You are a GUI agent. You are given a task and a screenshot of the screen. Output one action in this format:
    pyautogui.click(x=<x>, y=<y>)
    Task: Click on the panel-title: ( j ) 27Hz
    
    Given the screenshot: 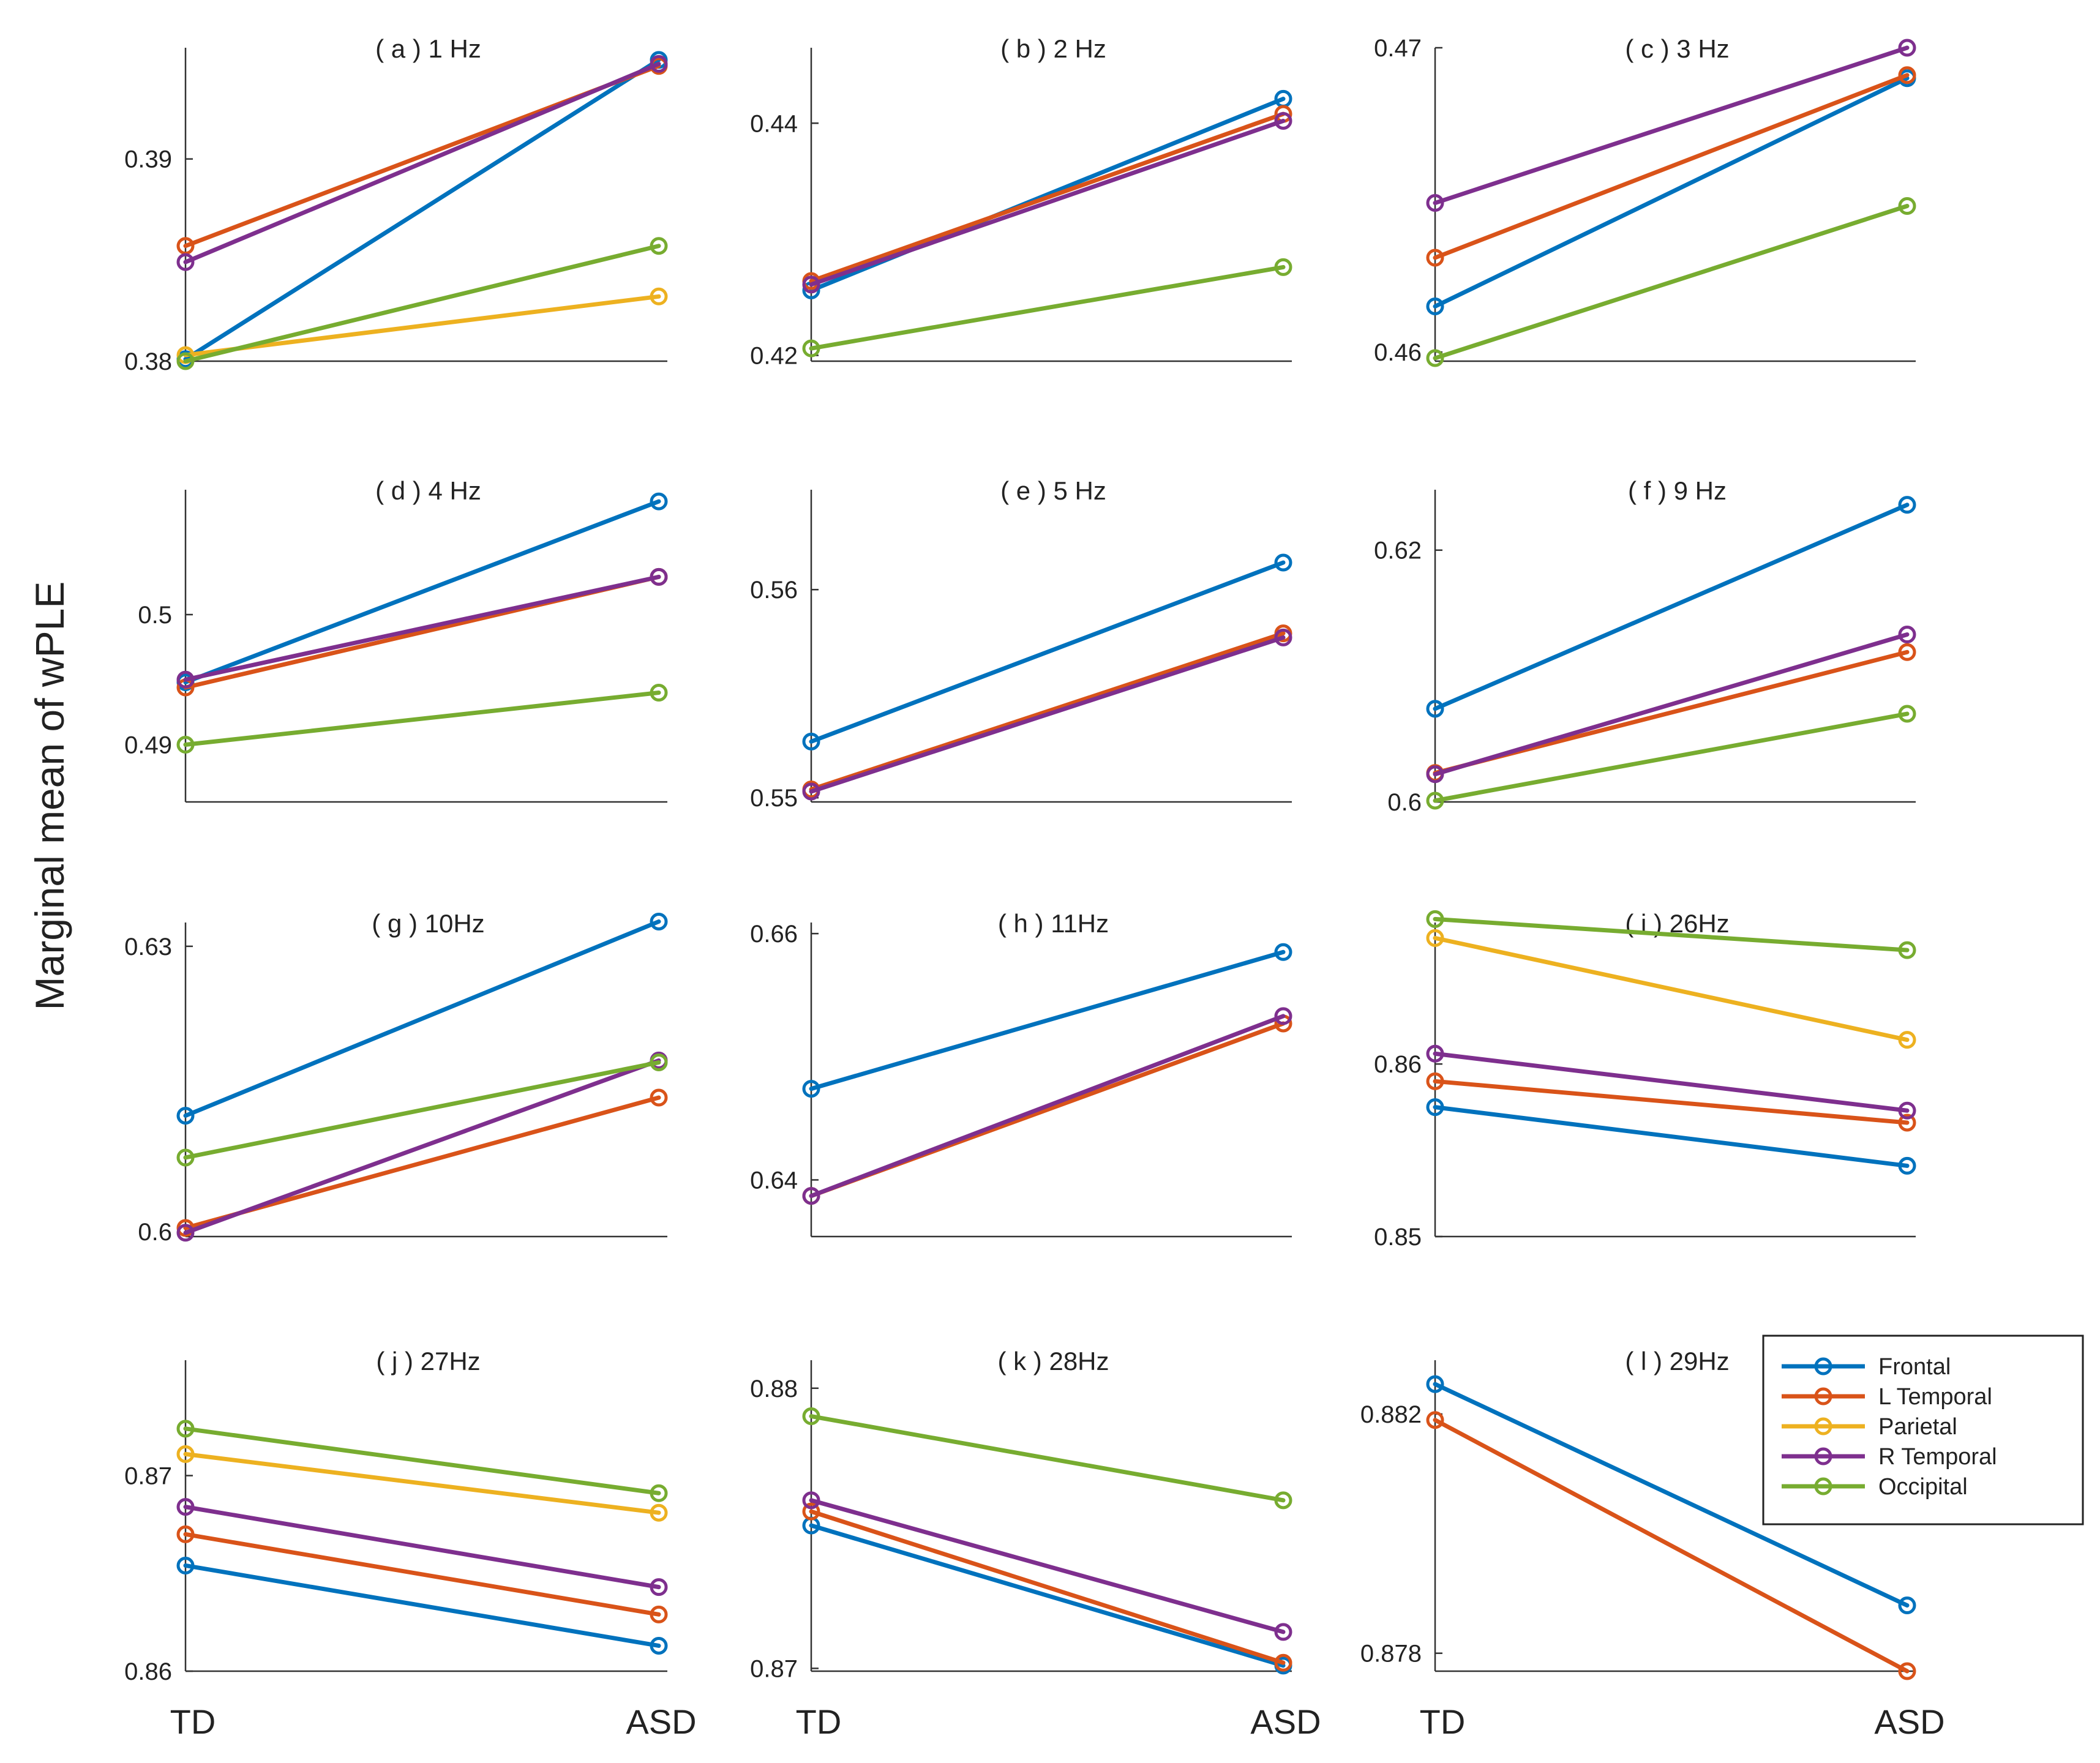 What is the action you would take?
    pyautogui.click(x=428, y=1361)
    